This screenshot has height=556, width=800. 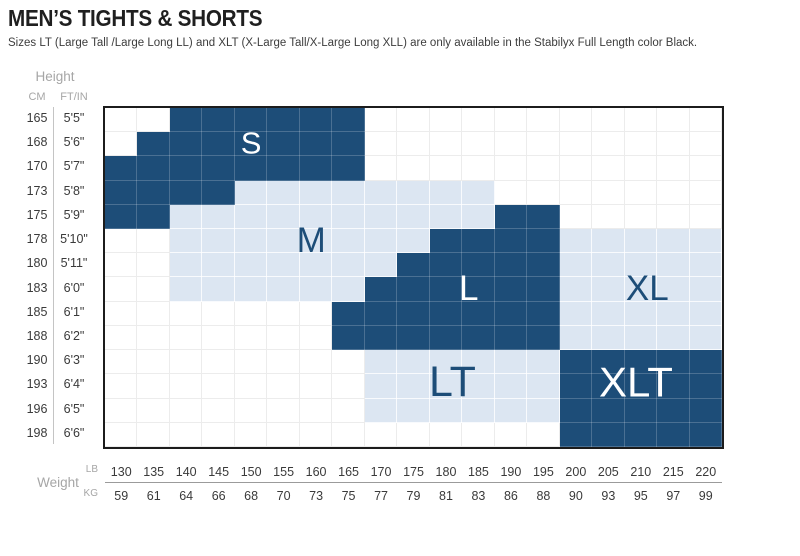 I want to click on weight-lb-value: 140, so click(x=186, y=472).